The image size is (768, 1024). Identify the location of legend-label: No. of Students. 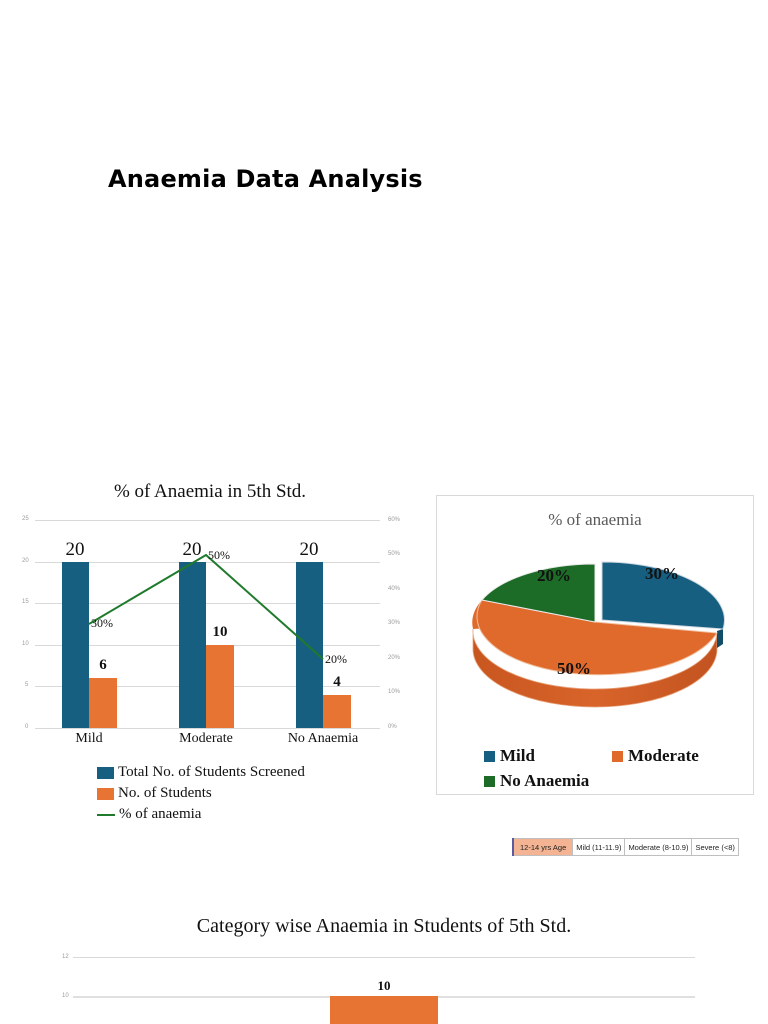
(165, 793).